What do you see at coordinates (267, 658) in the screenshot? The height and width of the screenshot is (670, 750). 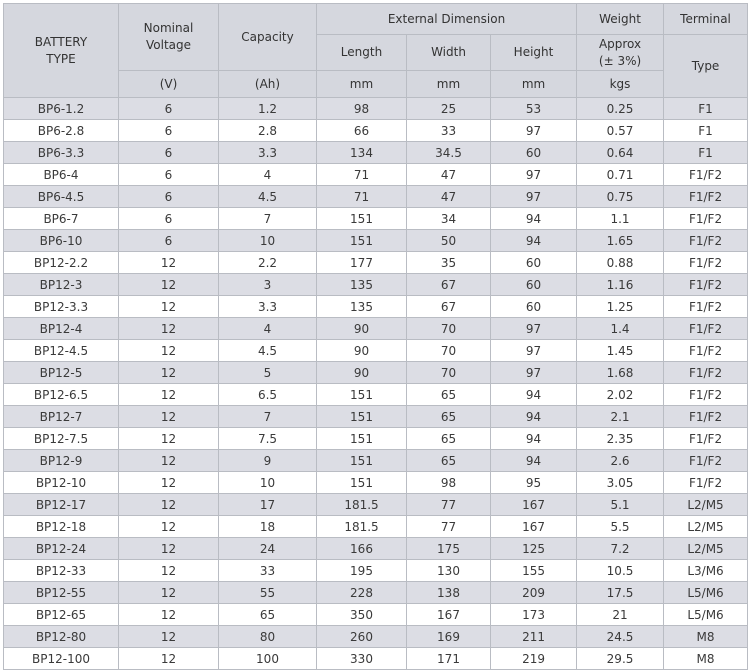 I see `cell-capacity: 100` at bounding box center [267, 658].